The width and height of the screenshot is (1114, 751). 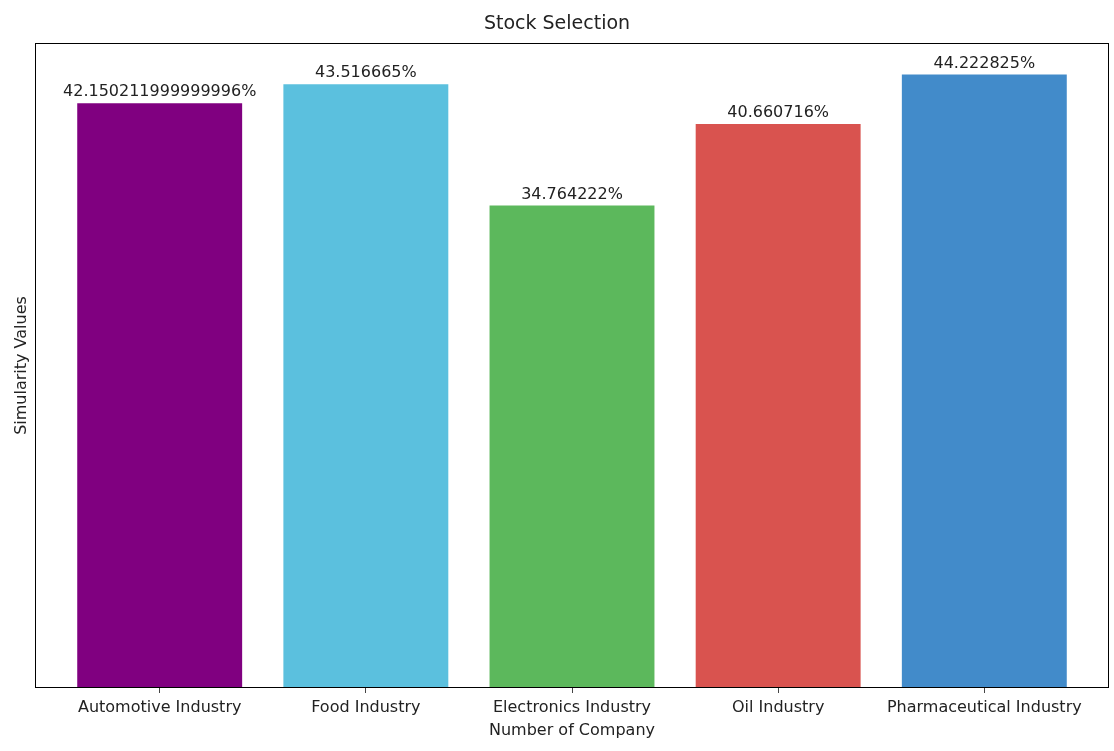 I want to click on data-label: 40.660716%, so click(x=778, y=111).